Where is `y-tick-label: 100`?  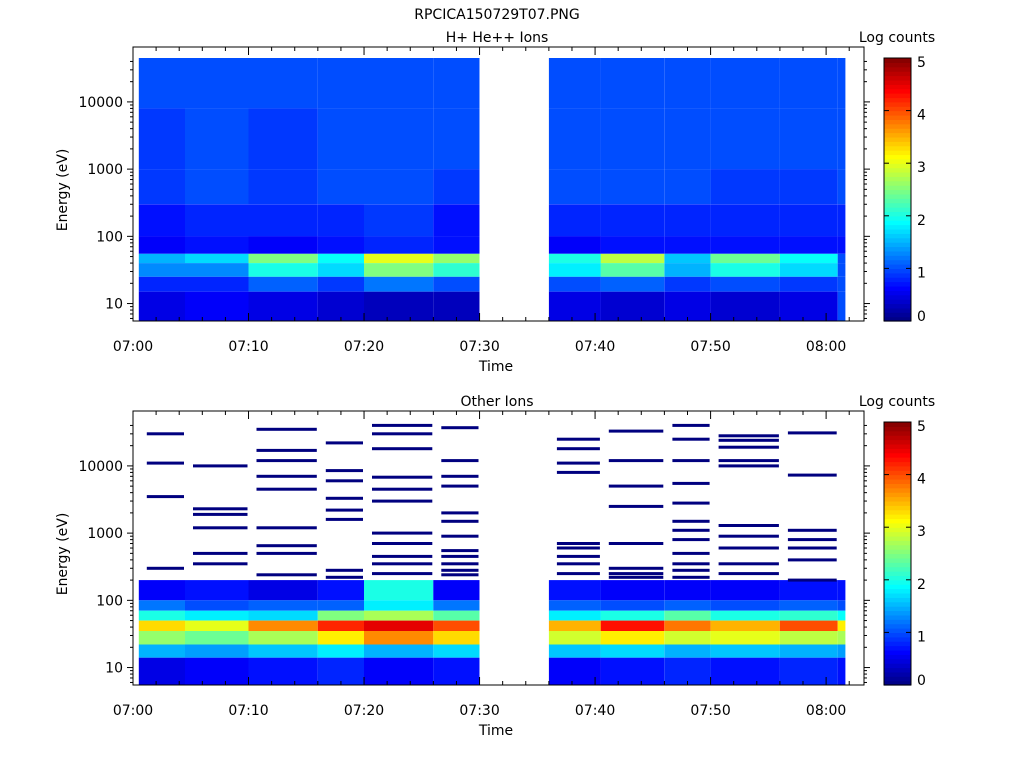 y-tick-label: 100 is located at coordinates (109, 237).